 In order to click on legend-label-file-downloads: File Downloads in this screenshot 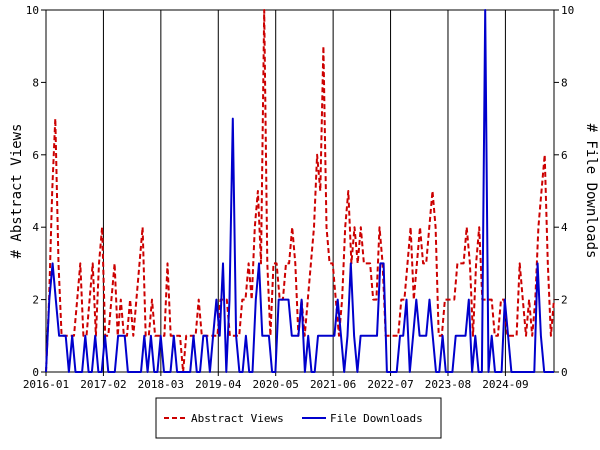, I will do `click(376, 418)`.